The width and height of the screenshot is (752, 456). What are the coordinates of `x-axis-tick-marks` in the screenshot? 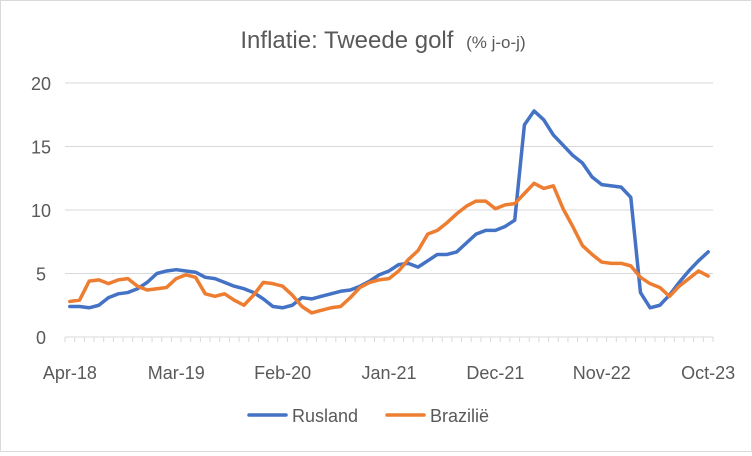 It's located at (389, 339).